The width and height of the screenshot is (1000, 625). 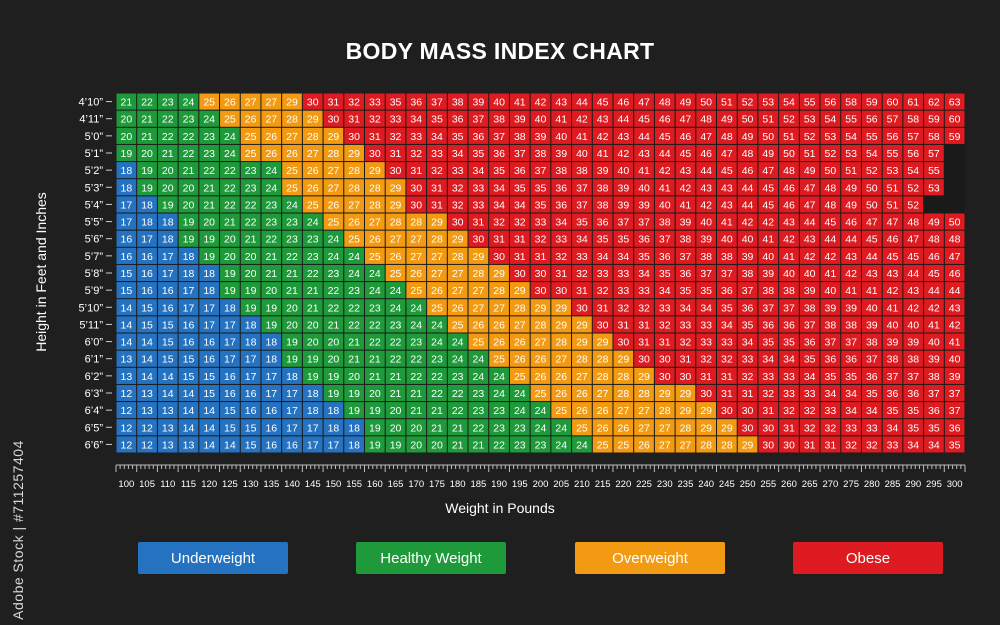 What do you see at coordinates (831, 377) in the screenshot?
I see `bmi-value: 35` at bounding box center [831, 377].